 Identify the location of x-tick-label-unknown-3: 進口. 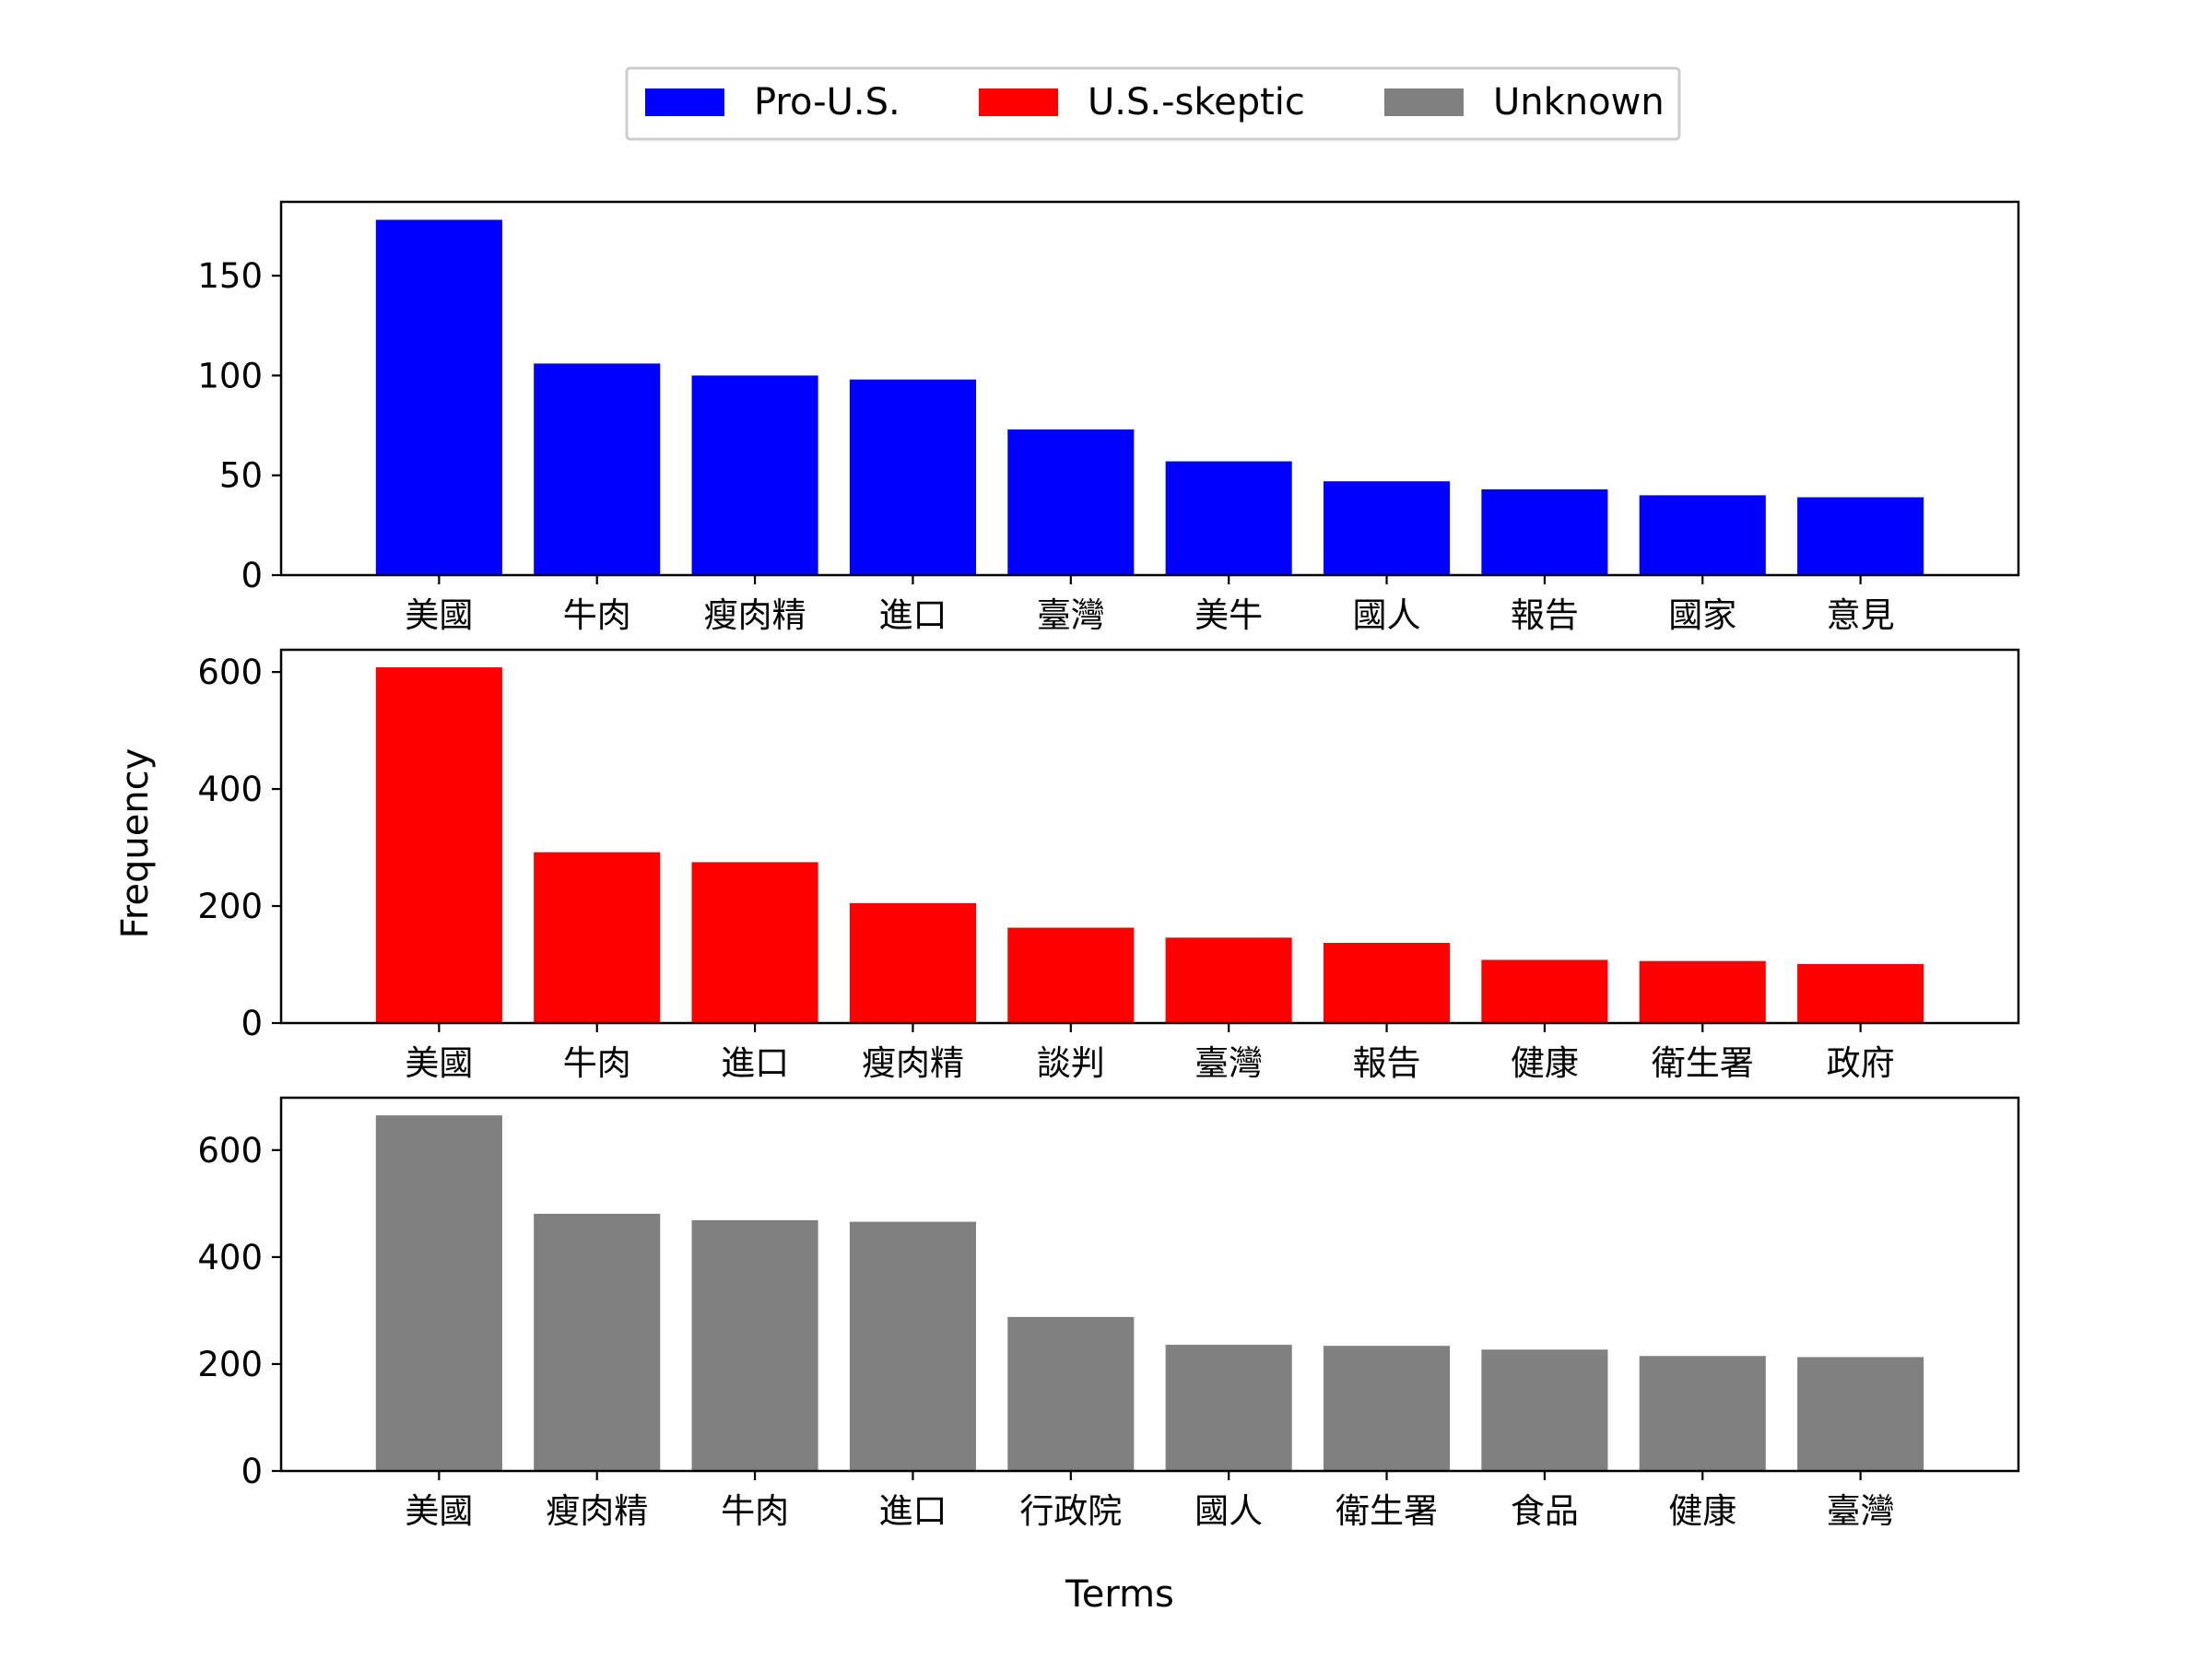
(912, 1511).